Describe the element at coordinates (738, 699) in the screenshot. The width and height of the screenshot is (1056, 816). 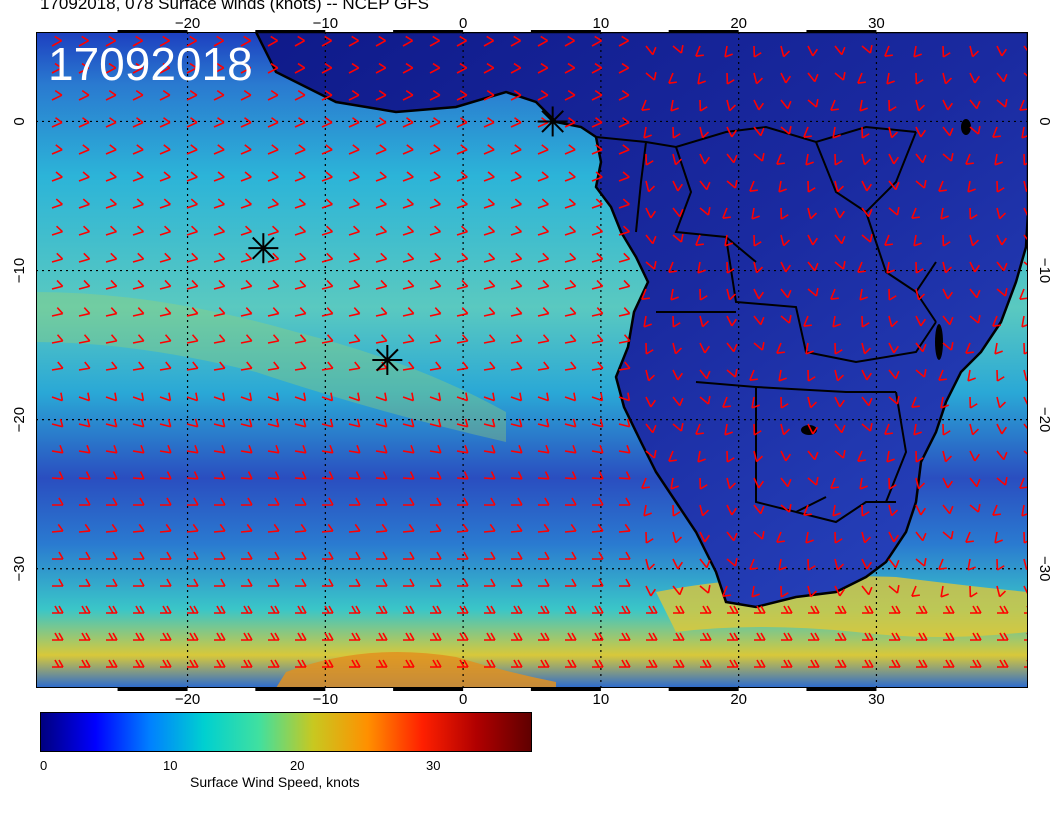
I see `lon-tick-label-bottom: 20` at that location.